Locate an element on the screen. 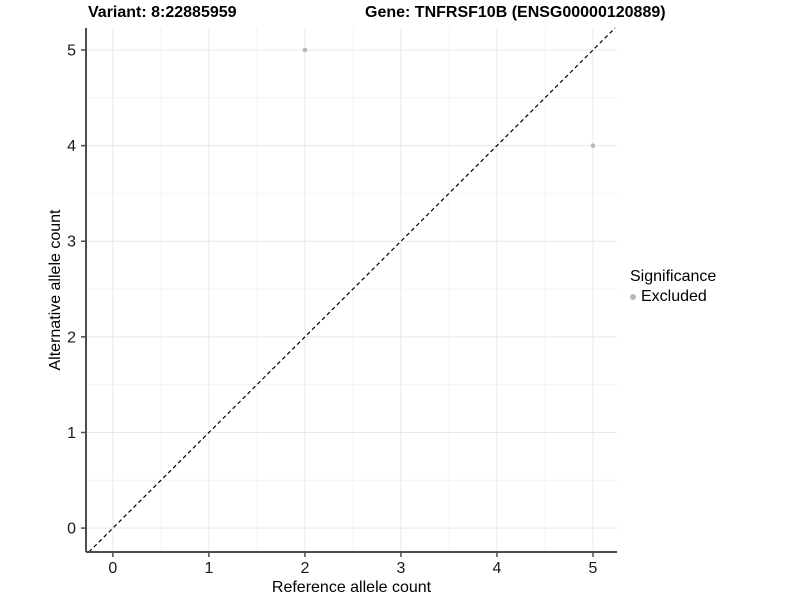 The width and height of the screenshot is (800, 600). legend-point-icon is located at coordinates (633, 297).